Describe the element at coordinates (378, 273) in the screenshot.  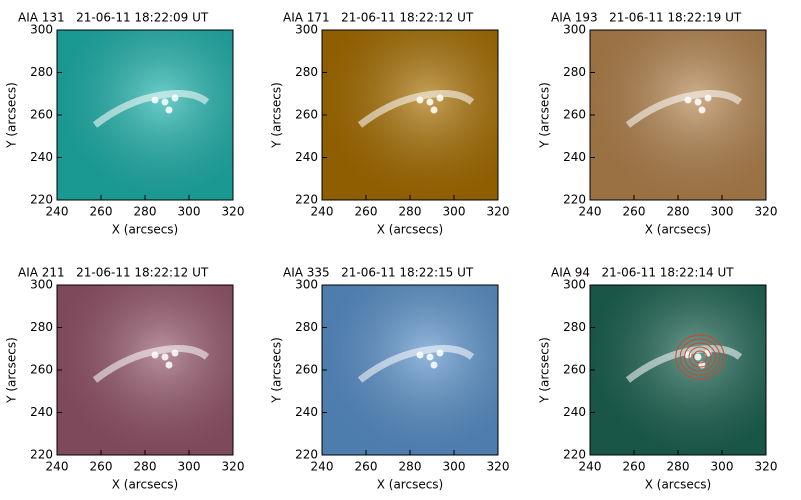
I see `panel-title: AIA 335 21-06-11 18:22:15 UT` at that location.